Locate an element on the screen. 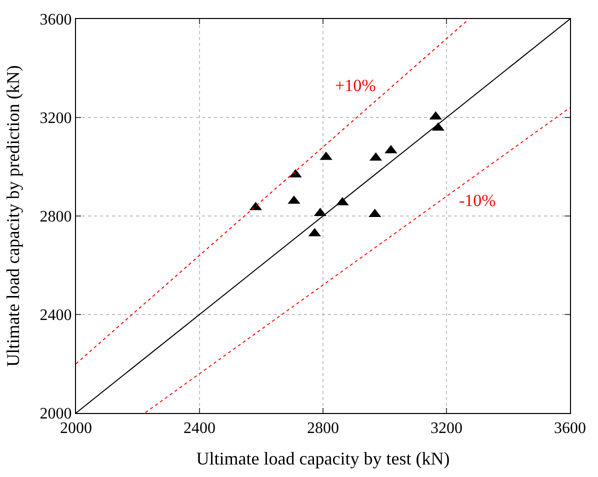  y-axis-title: Ultimate load capacity by prediction (kN) is located at coordinates (13, 216).